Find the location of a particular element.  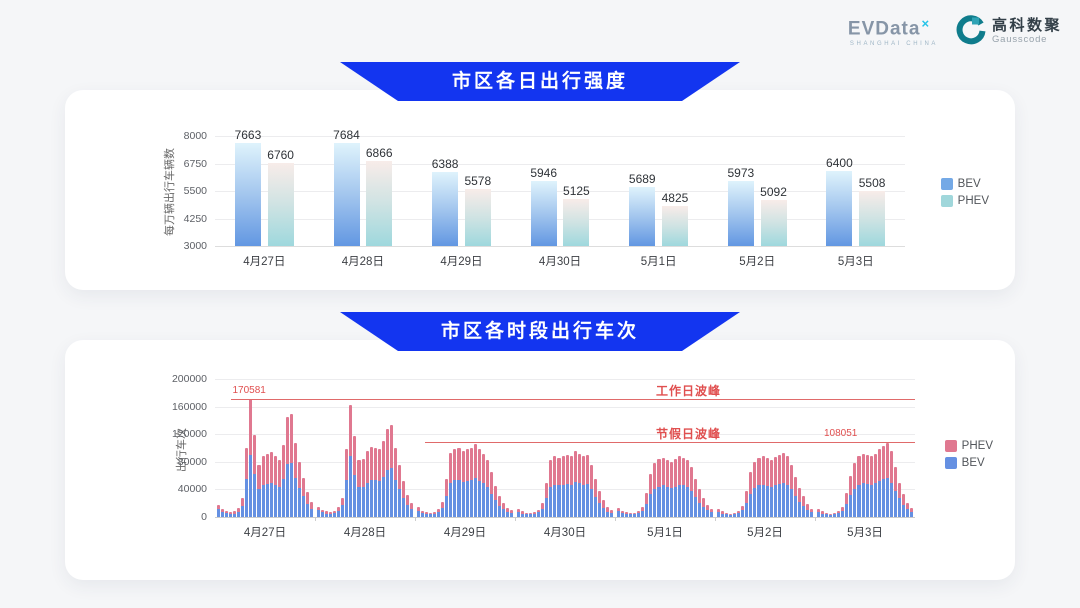

bar-value-label: 7684 is located at coordinates (346, 135).